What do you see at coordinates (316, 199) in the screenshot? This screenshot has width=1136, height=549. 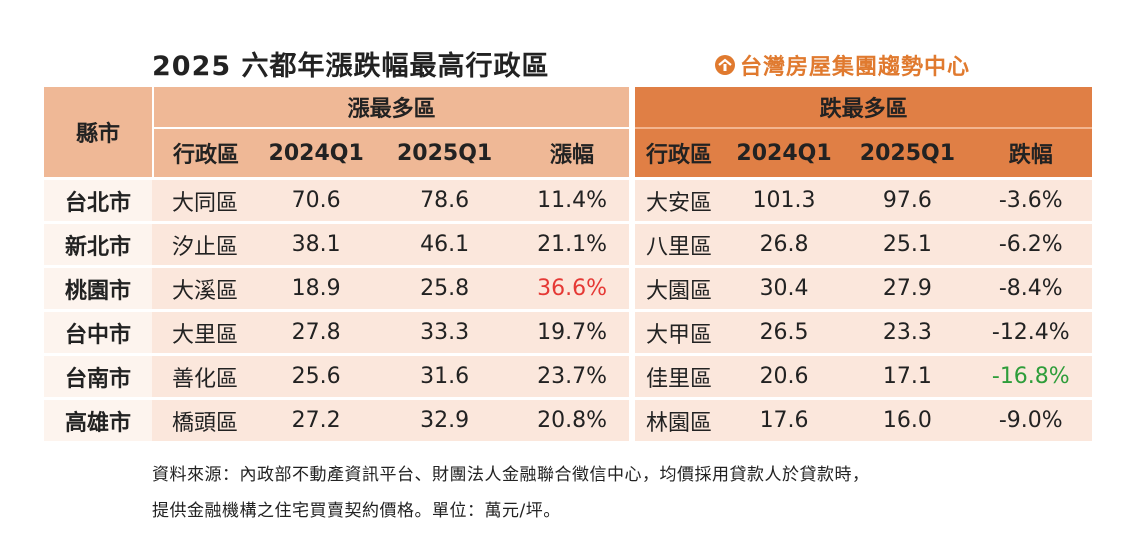 I see `rise-2024-cell: 70.6` at bounding box center [316, 199].